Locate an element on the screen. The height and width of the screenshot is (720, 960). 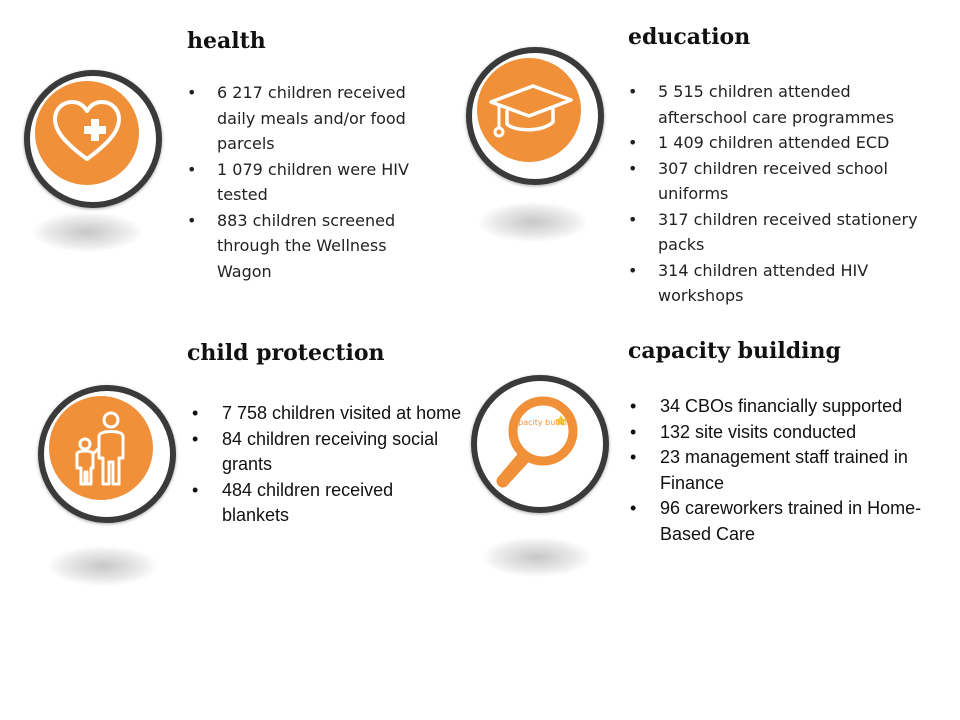
capacity-building-icon-badge: capacity building is located at coordinates (541, 445).